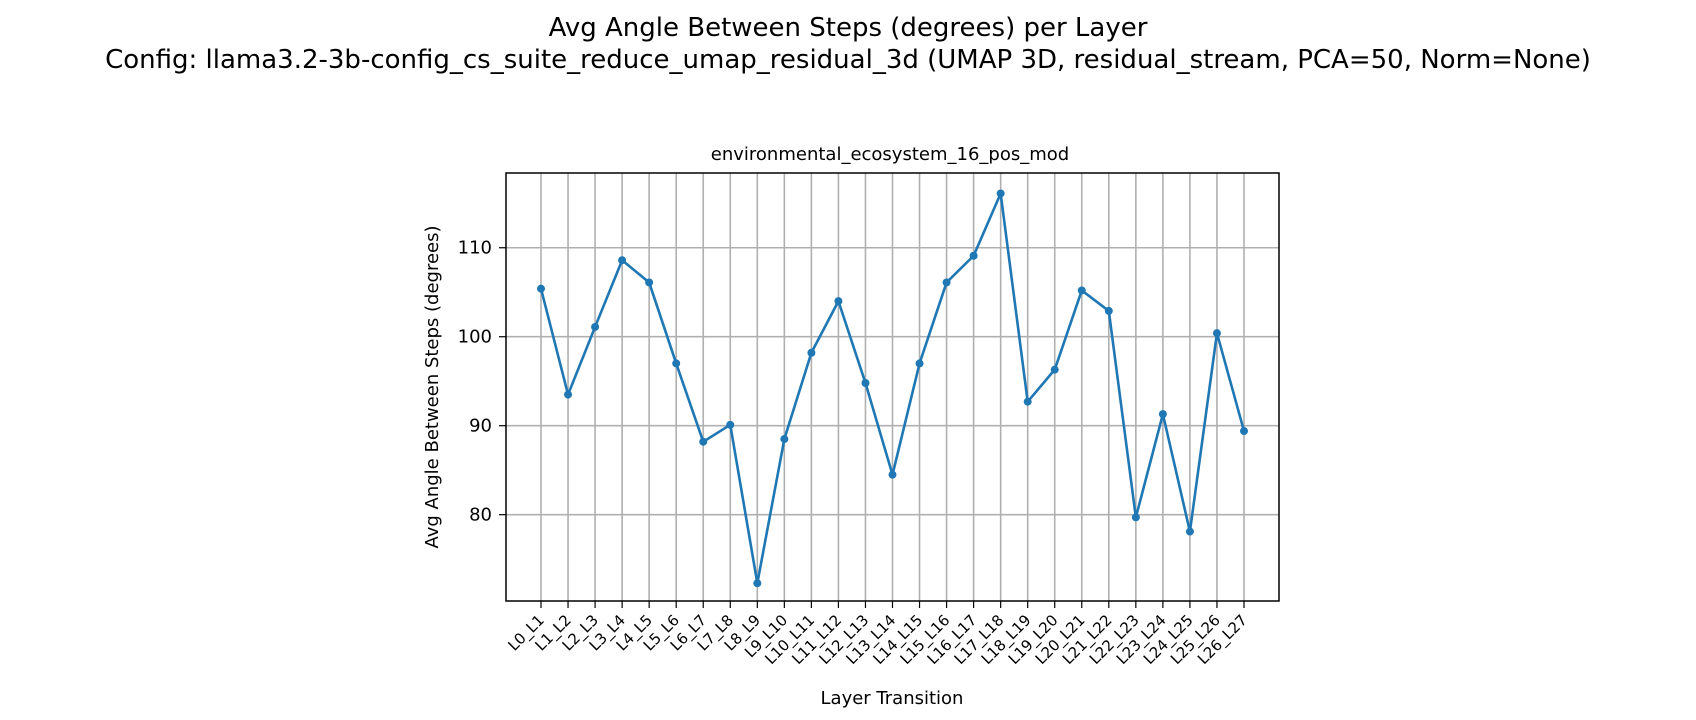 Image resolution: width=1696 pixels, height=720 pixels. Describe the element at coordinates (1054, 369) in the screenshot. I see `data-point-l19-l20` at that location.